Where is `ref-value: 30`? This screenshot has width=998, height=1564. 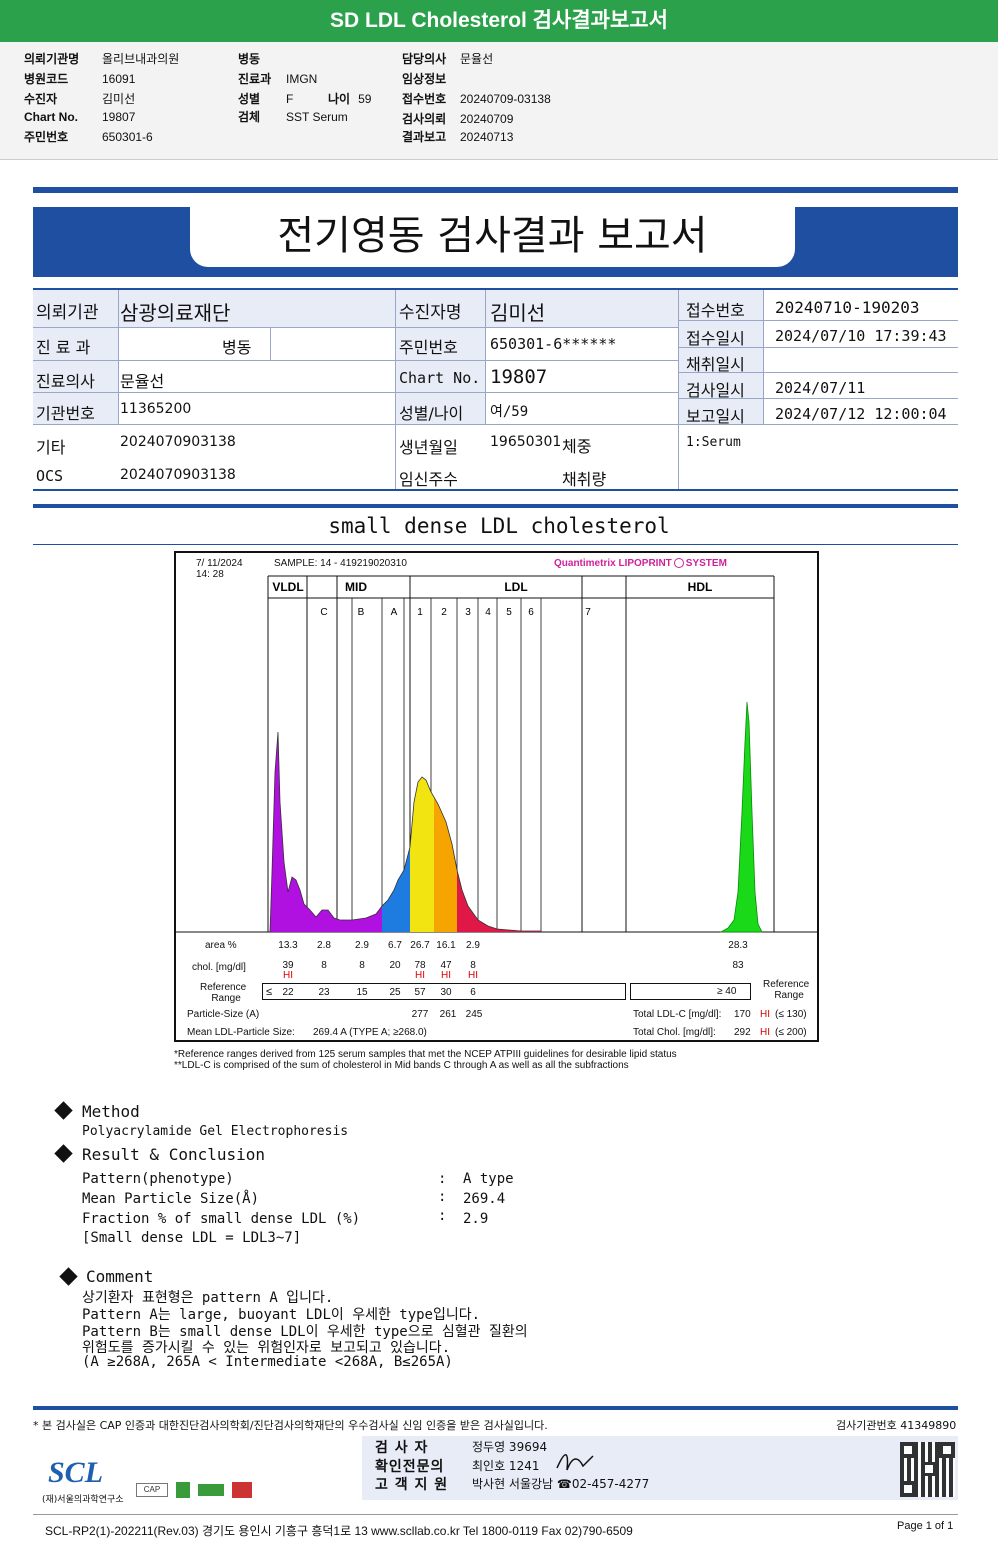 ref-value: 30 is located at coordinates (446, 992).